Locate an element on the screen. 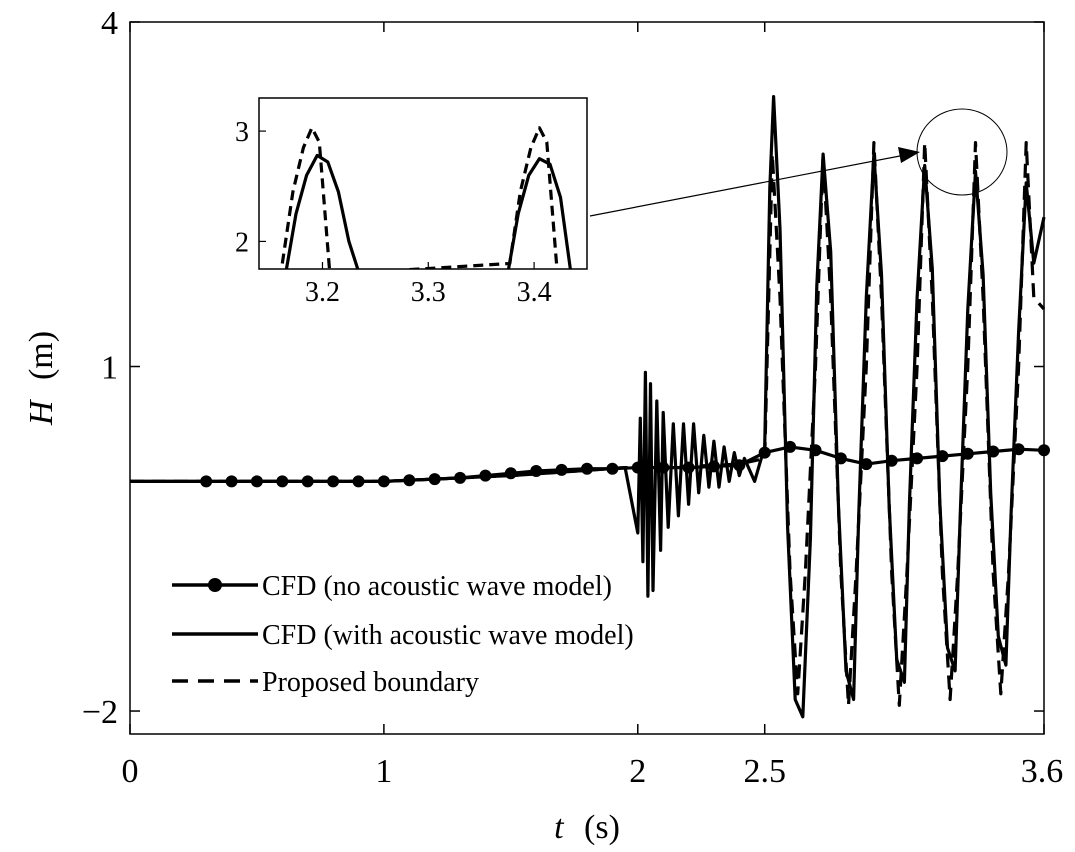  legend-label-no-acoustic: CFD (no acoustic wave model) is located at coordinates (437, 586).